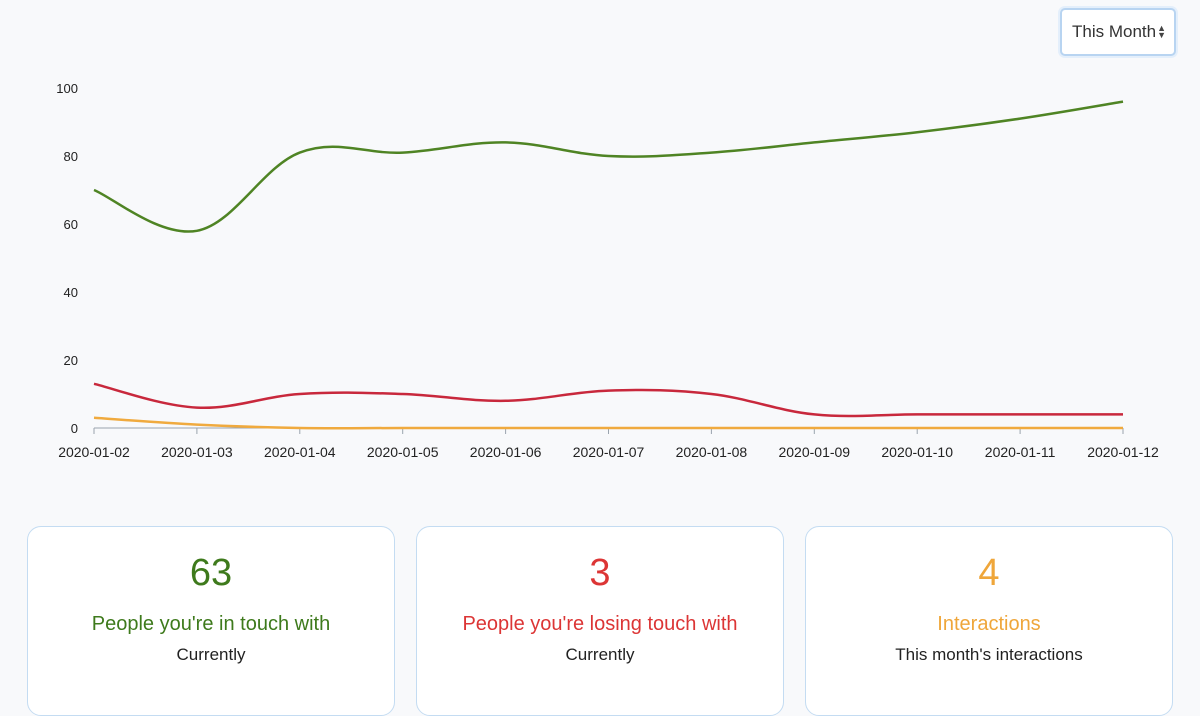 The height and width of the screenshot is (716, 1200). Describe the element at coordinates (712, 452) in the screenshot. I see `x-tick-label: 2020-01-08` at that location.